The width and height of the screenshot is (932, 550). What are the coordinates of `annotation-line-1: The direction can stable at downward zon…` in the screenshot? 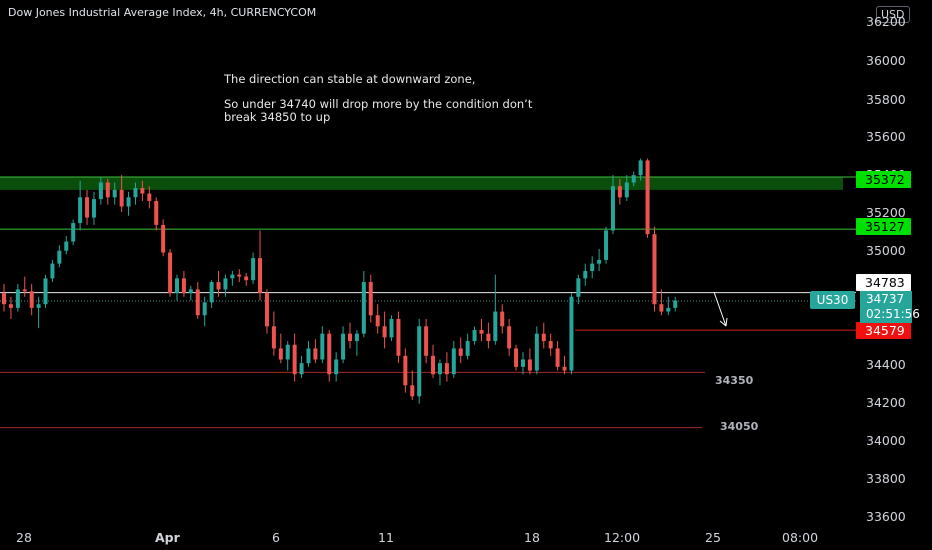 It's located at (350, 79).